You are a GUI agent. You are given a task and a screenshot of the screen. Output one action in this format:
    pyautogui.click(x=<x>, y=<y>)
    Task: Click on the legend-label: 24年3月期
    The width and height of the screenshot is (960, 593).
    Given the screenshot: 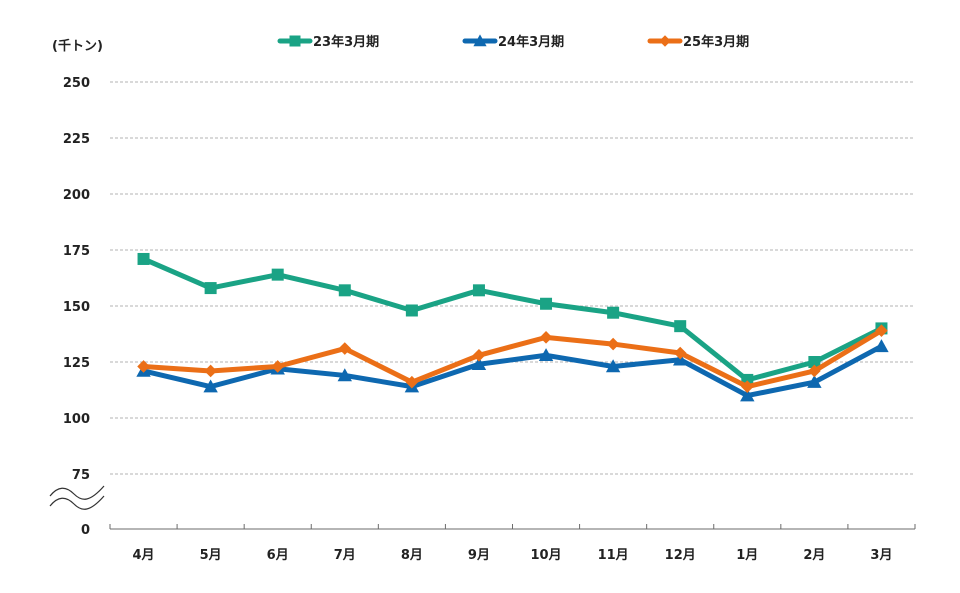 What is the action you would take?
    pyautogui.click(x=531, y=42)
    